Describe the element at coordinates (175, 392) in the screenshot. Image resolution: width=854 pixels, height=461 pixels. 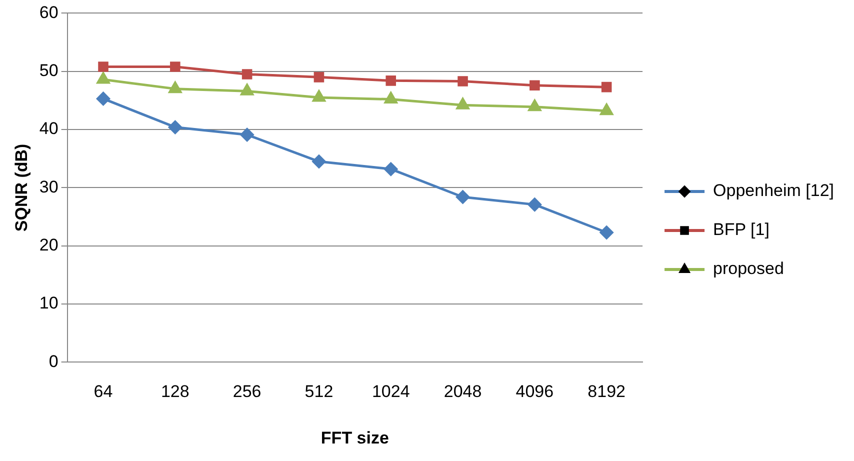
I see `x-tick-label: 128` at that location.